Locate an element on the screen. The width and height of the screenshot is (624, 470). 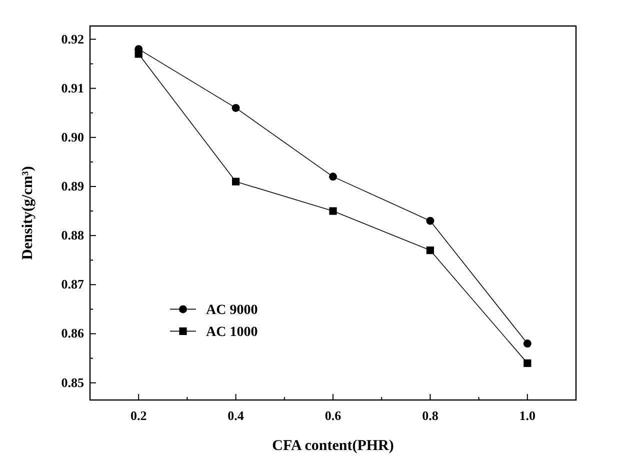
x-tick-label: 0.8 is located at coordinates (430, 415).